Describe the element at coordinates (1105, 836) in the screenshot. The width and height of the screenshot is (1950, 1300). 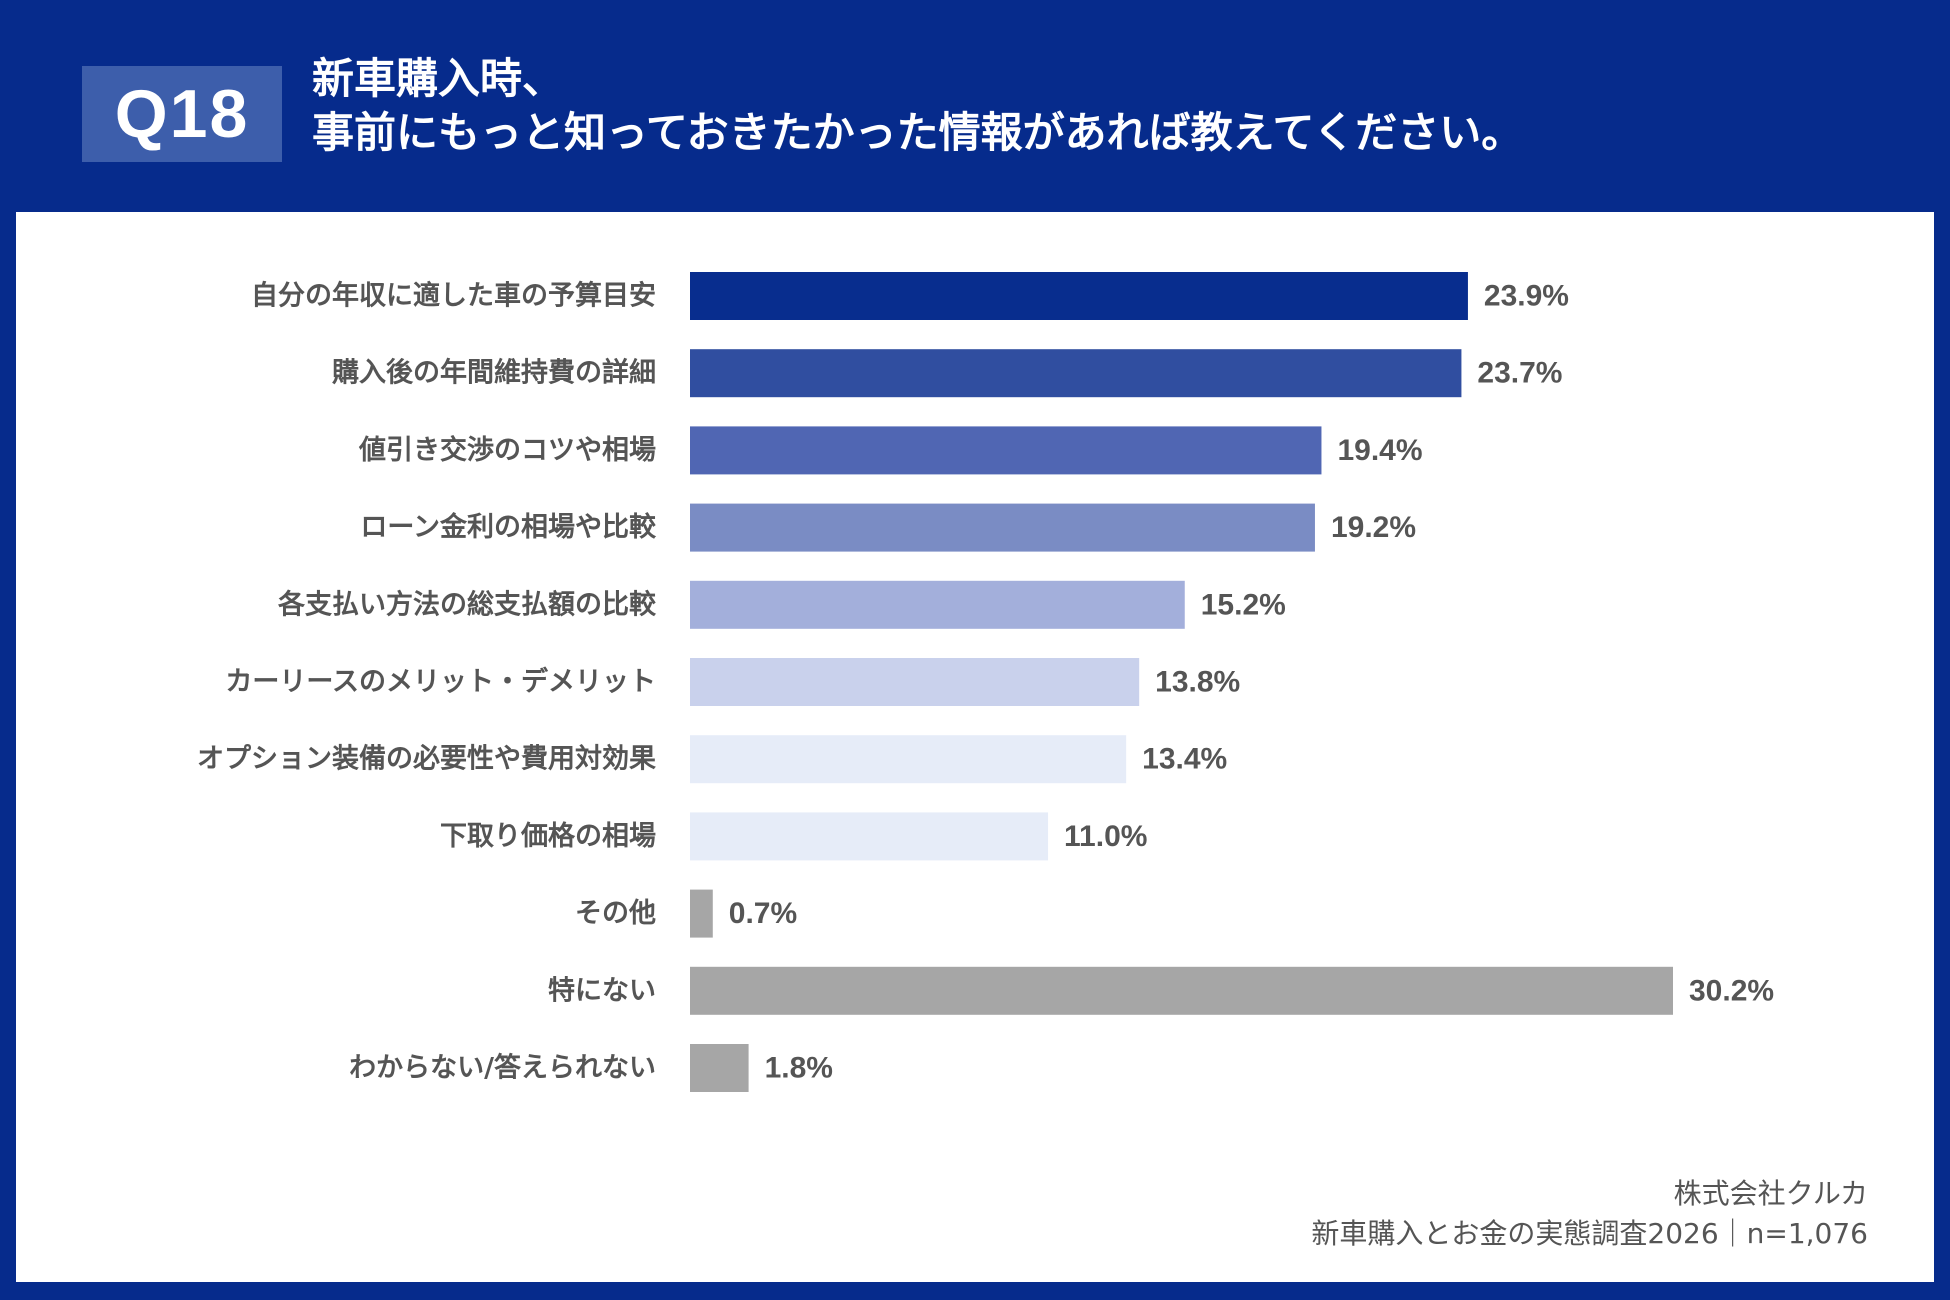
I see `value-label: 11.0%` at that location.